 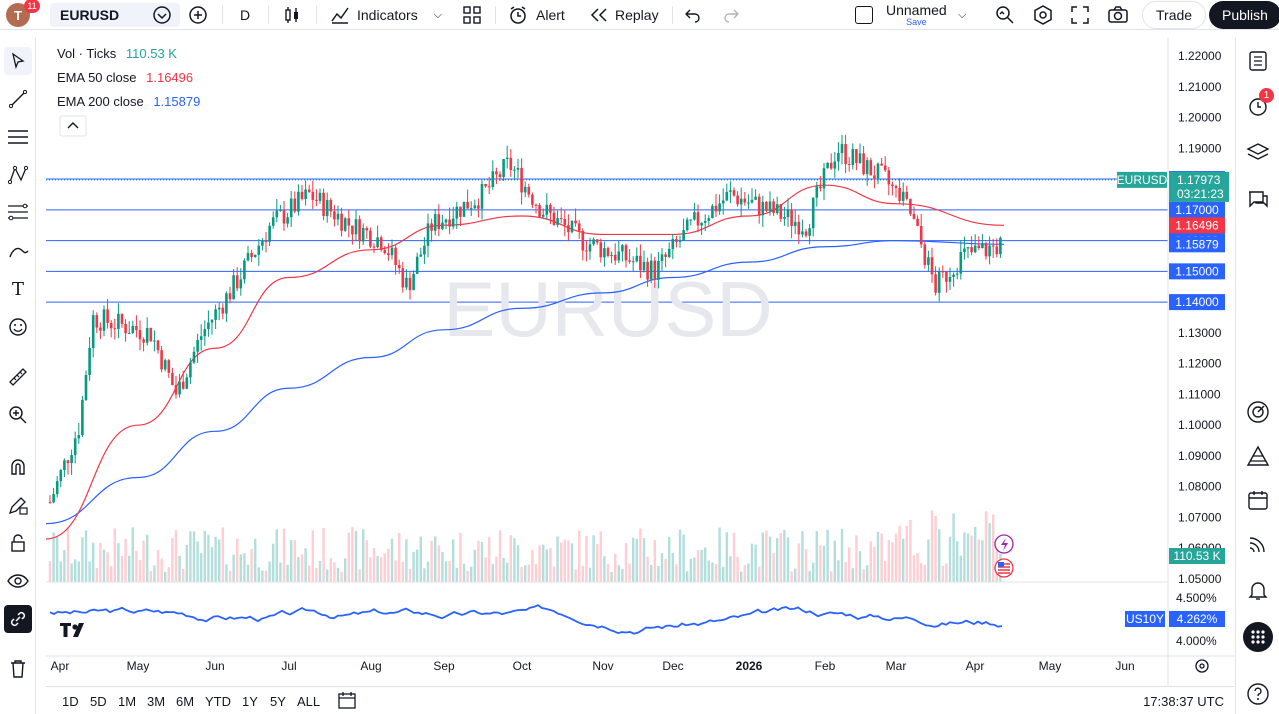 What do you see at coordinates (1258, 200) in the screenshot?
I see `chat-icon` at bounding box center [1258, 200].